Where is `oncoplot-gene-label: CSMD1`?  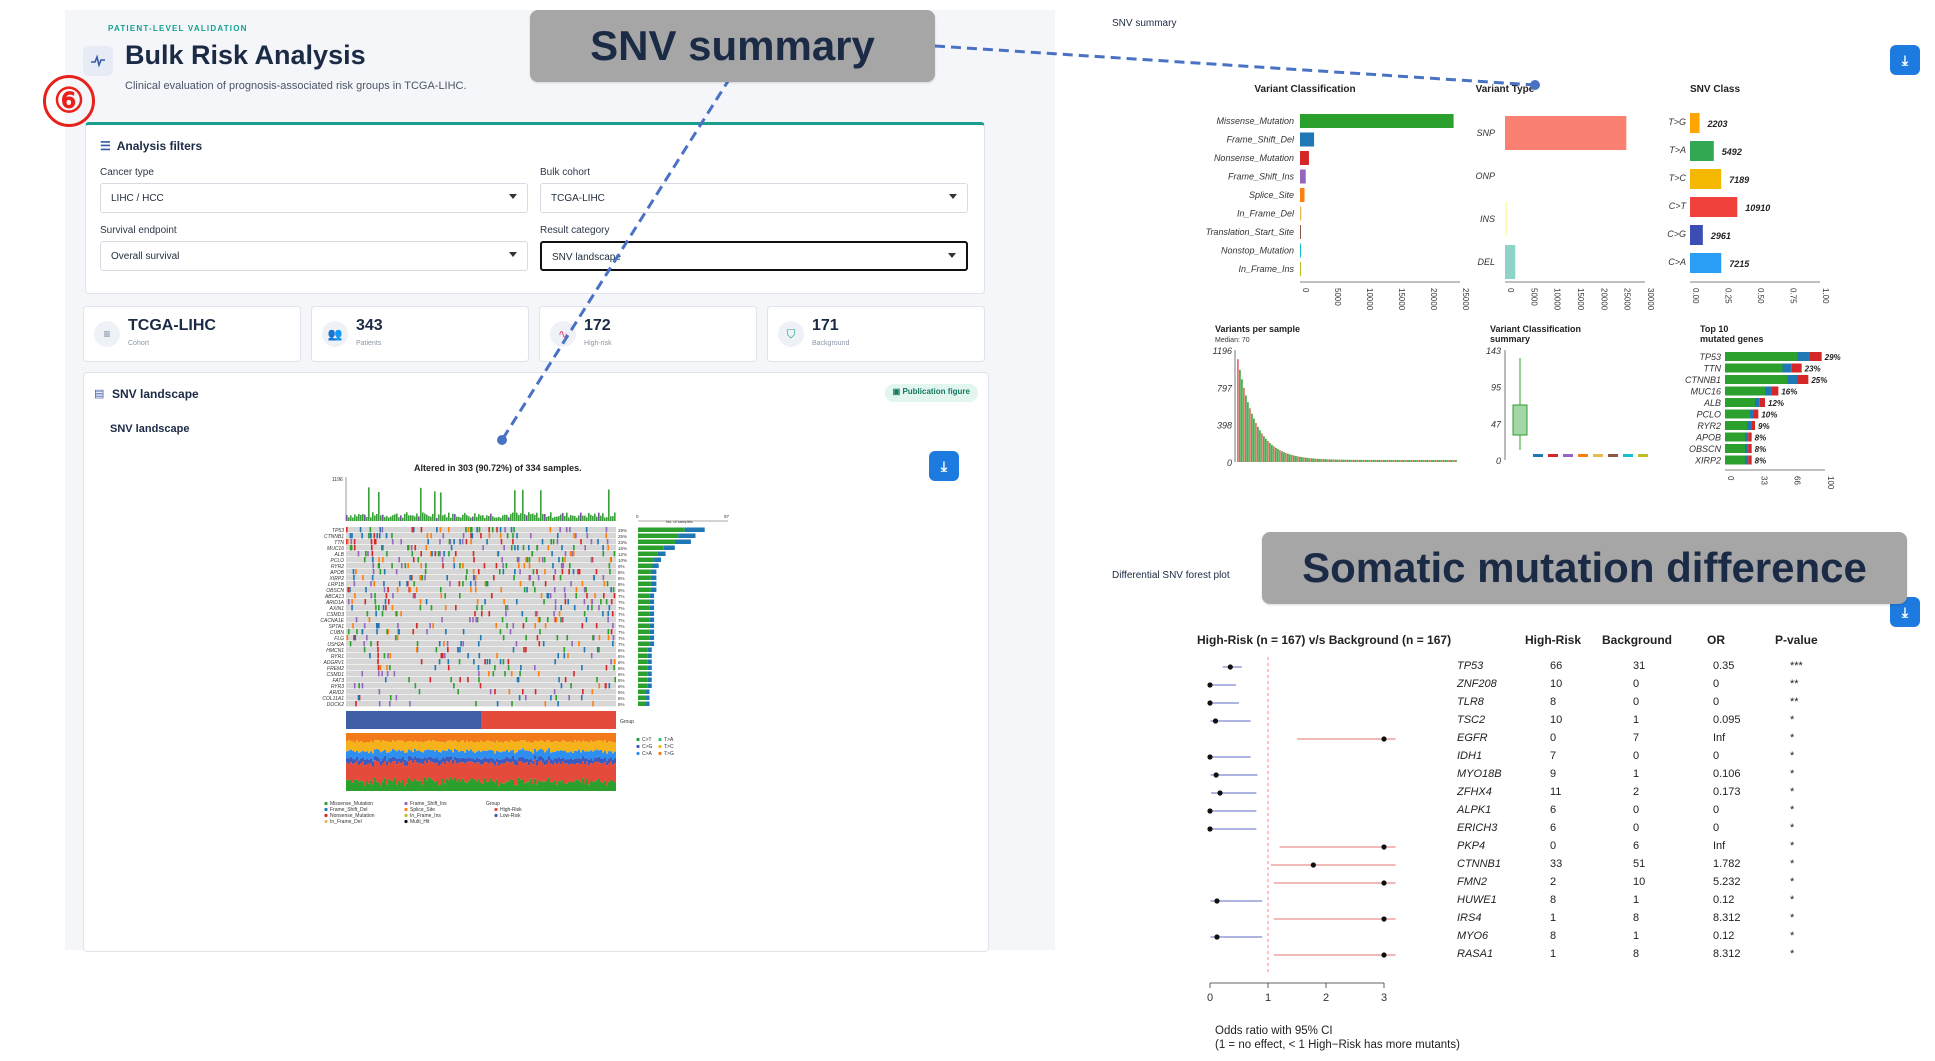
oncoplot-gene-label: CSMD1 is located at coordinates (335, 675).